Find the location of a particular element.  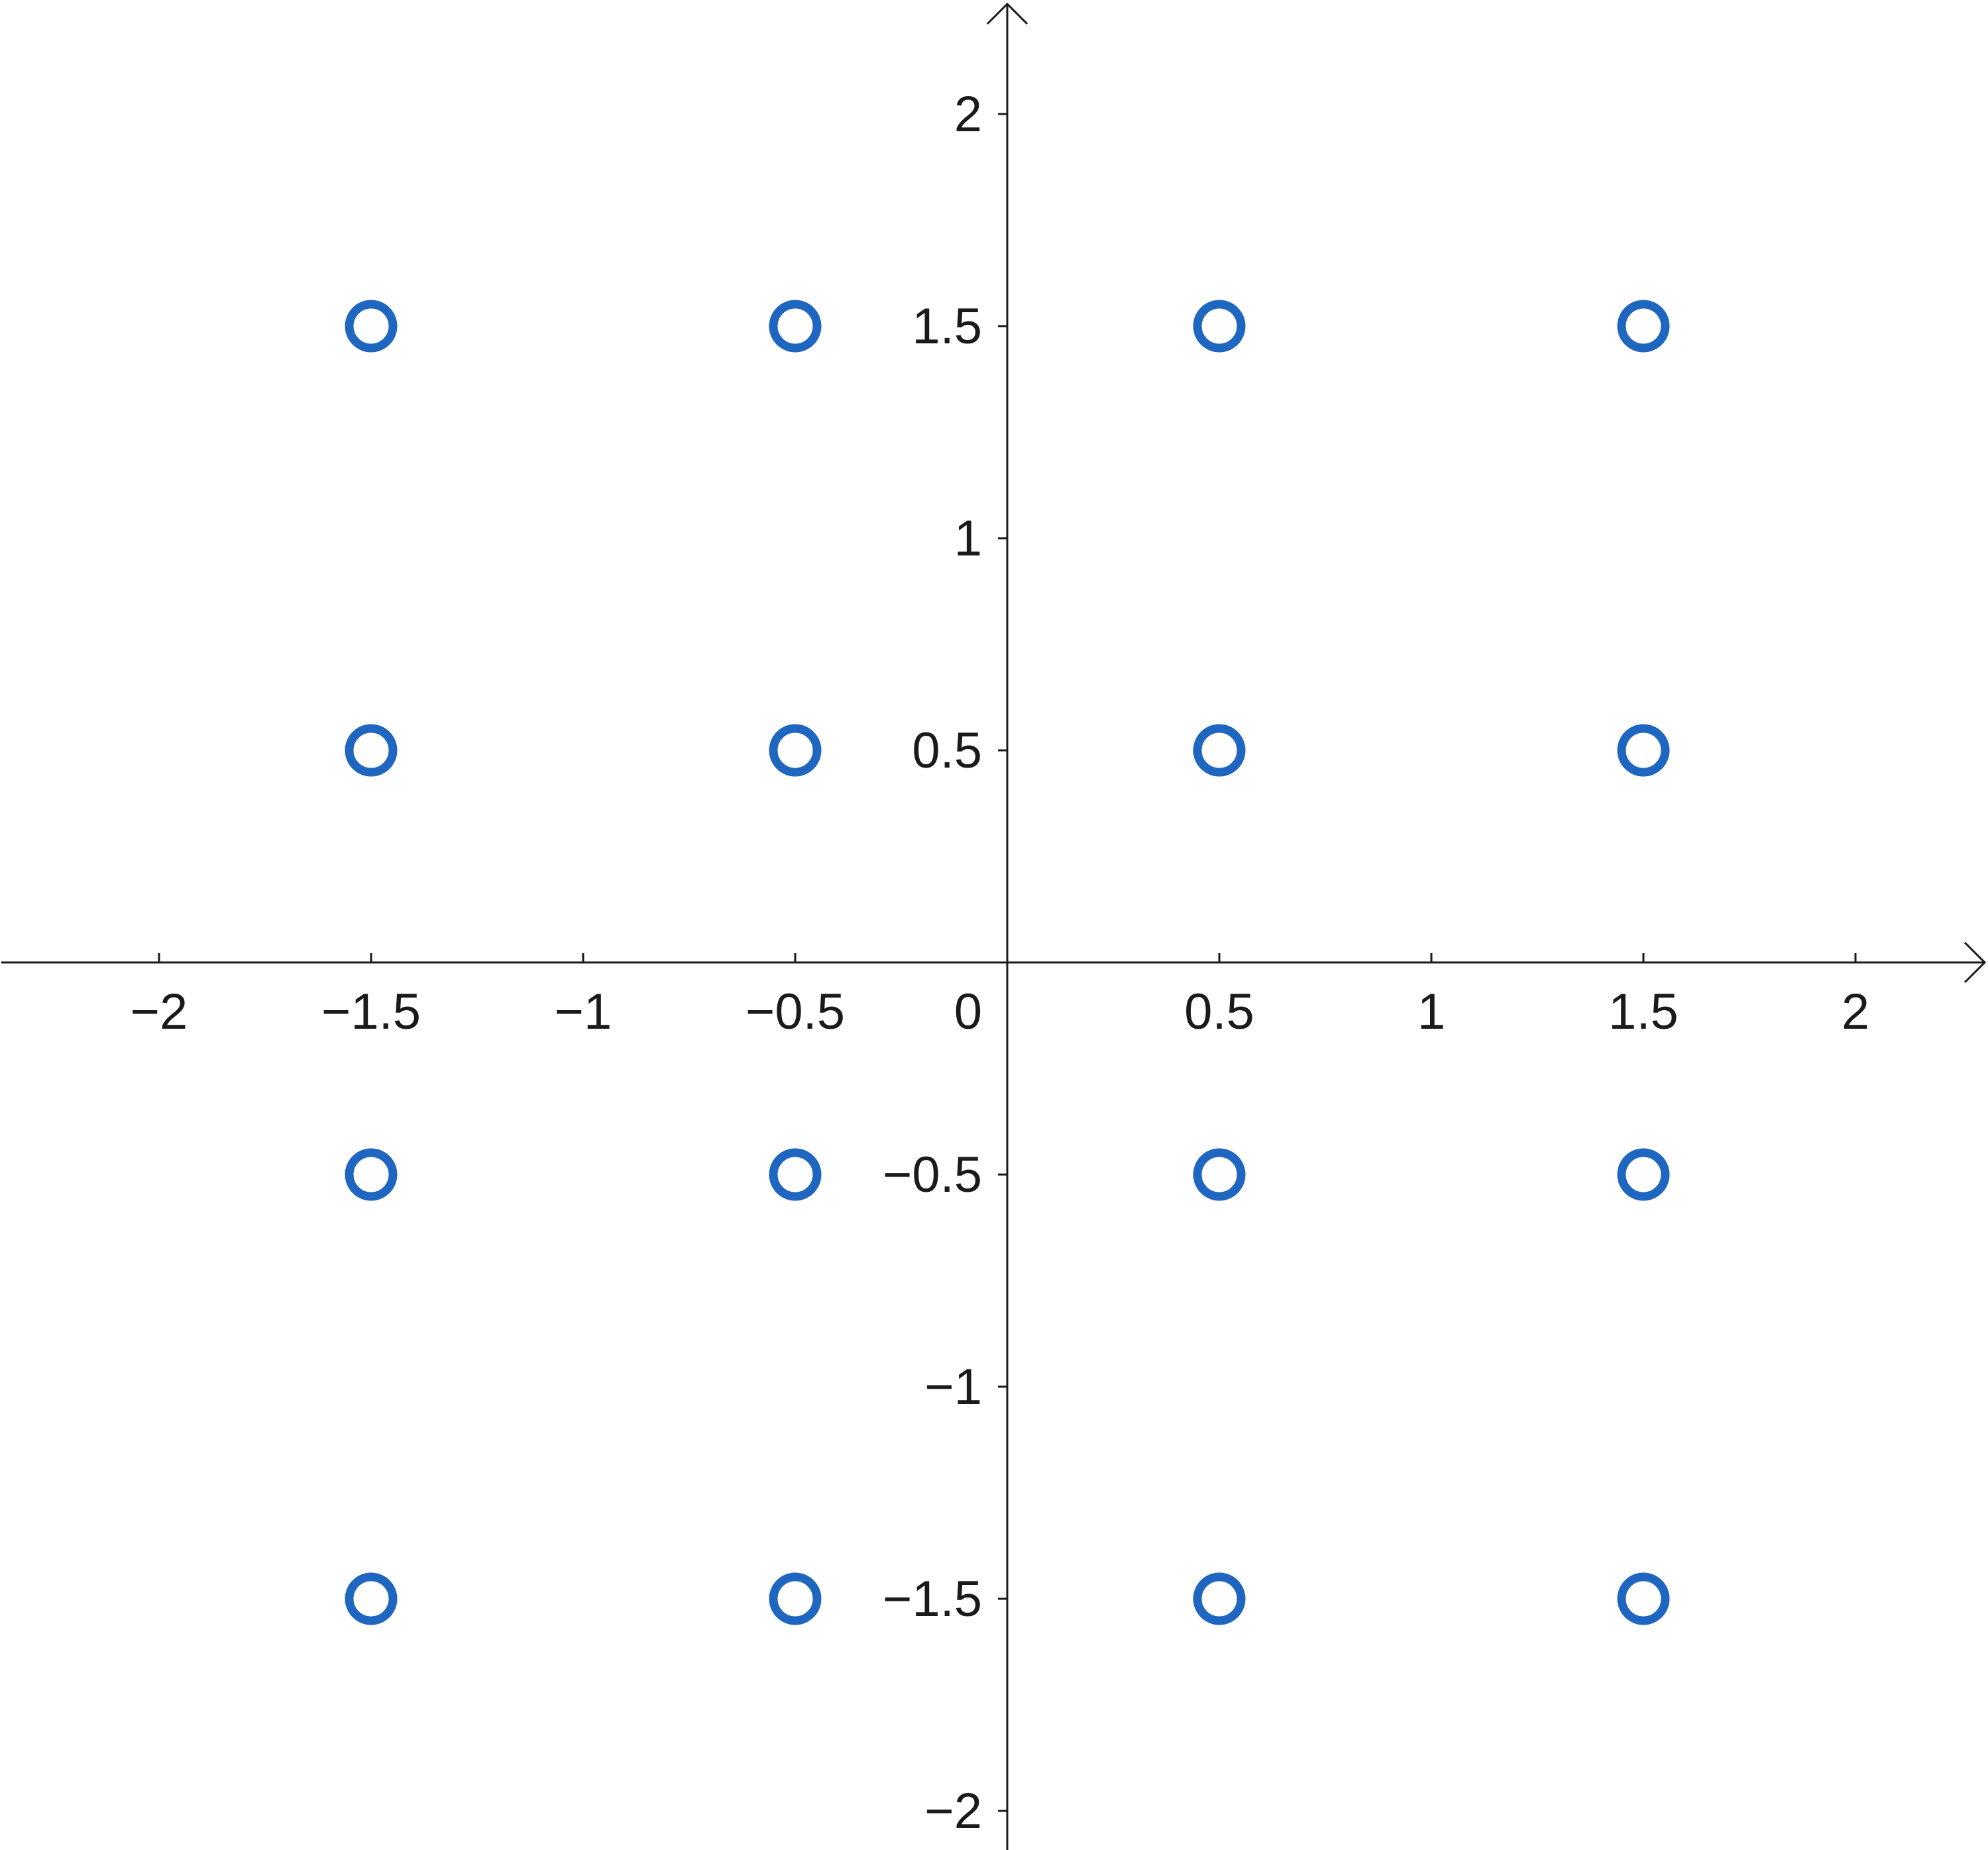

y-tick-label: −1.5 is located at coordinates (932, 1599).